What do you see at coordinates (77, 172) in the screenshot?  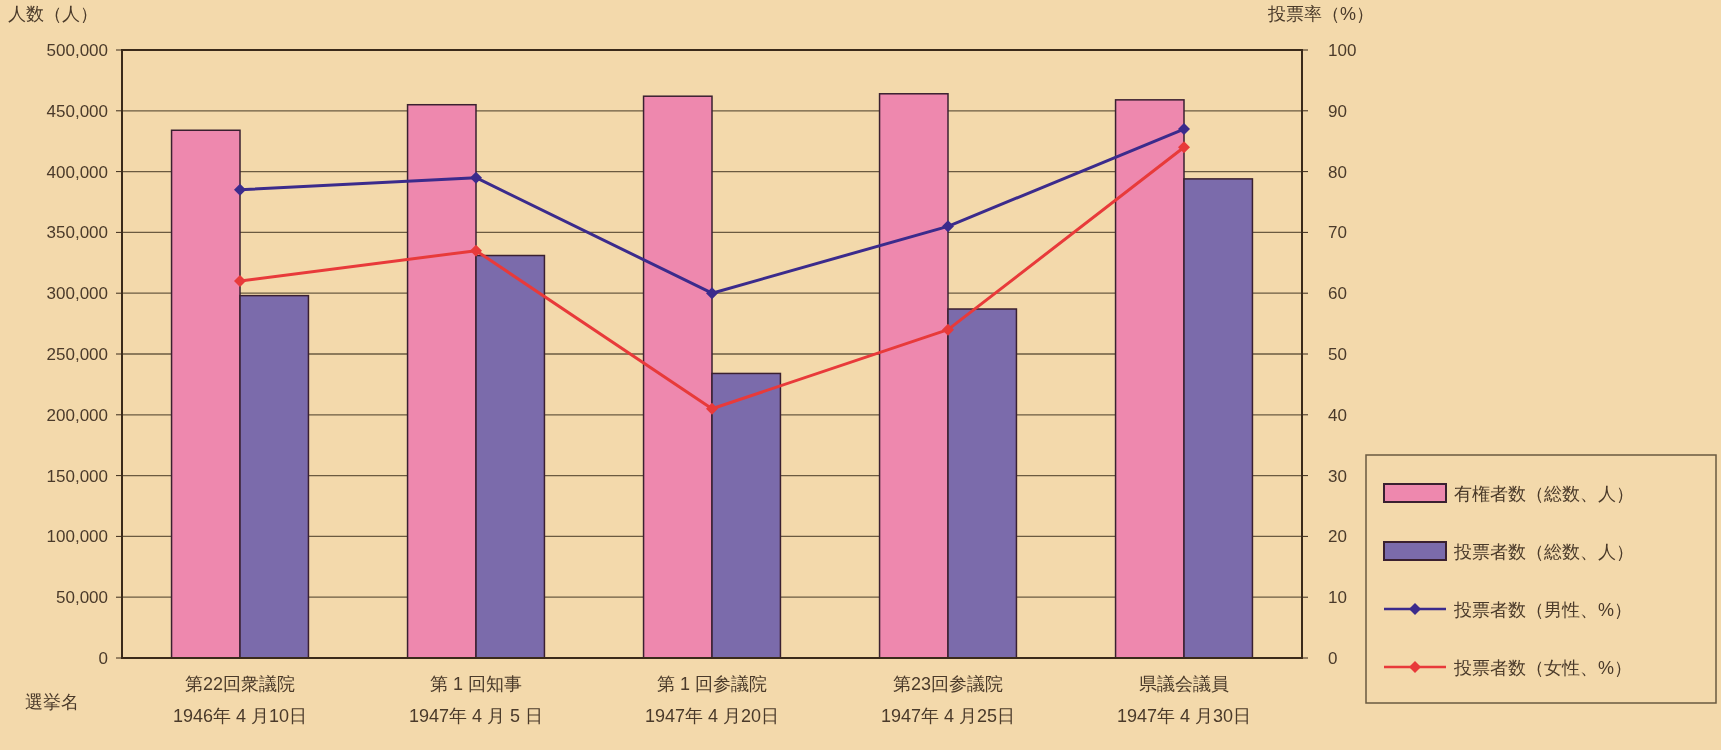 I see `y-tick-label: 400,000` at bounding box center [77, 172].